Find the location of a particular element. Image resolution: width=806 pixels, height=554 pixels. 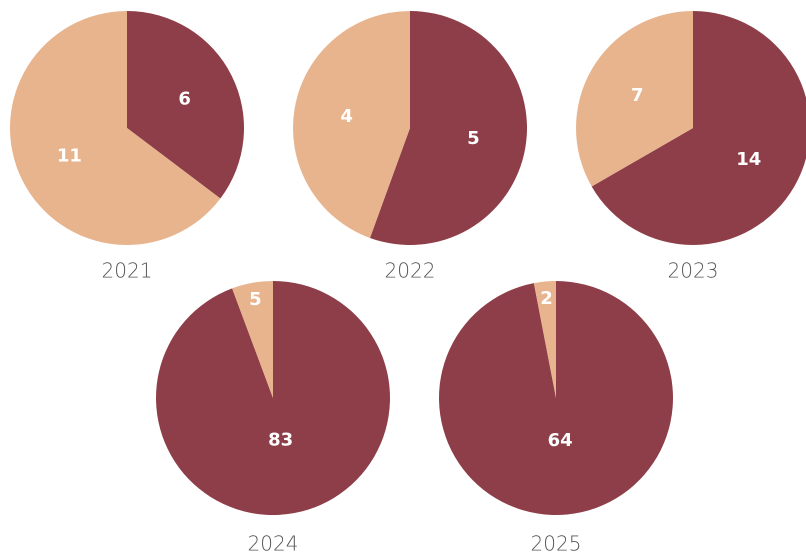

pie-title: 2025 is located at coordinates (556, 543).